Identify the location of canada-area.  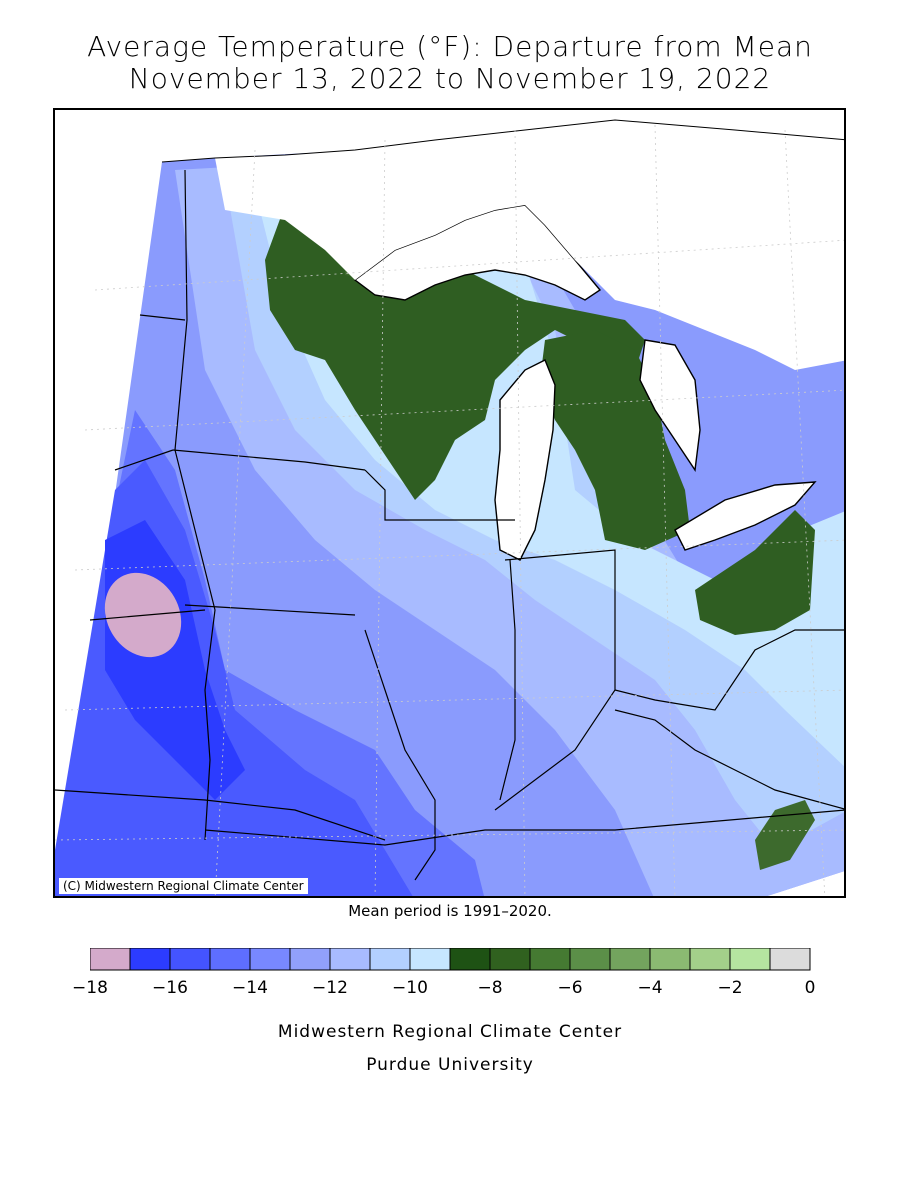
(529, 245).